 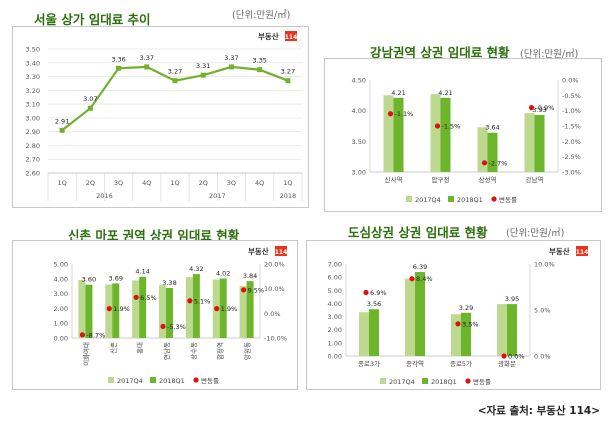 I want to click on gangnam-bar-2017q4, so click(x=388, y=133).